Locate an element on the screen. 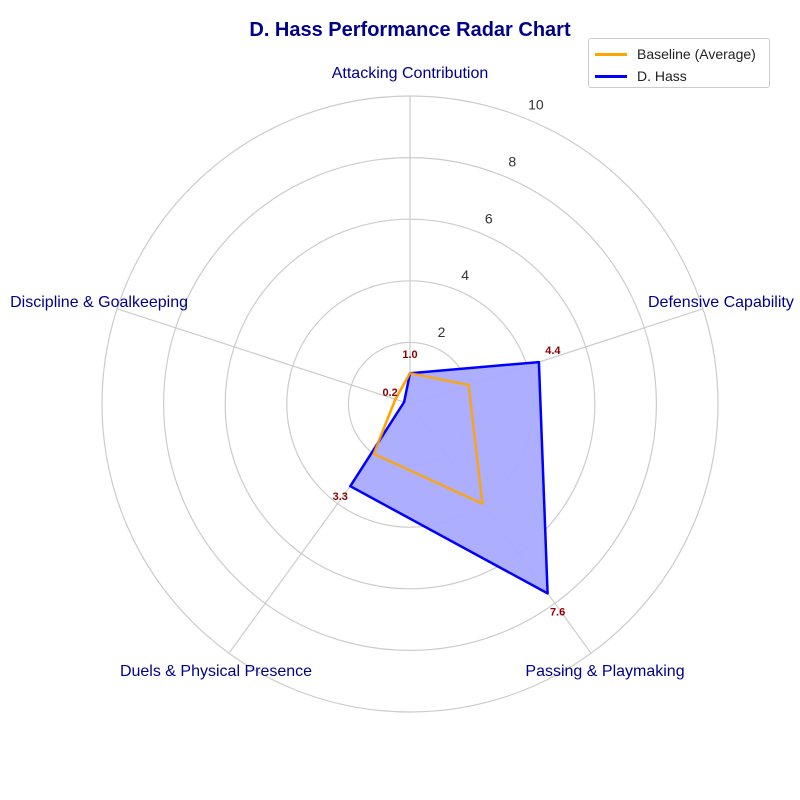  legend: Baseline (Average) D. Hass is located at coordinates (679, 63).